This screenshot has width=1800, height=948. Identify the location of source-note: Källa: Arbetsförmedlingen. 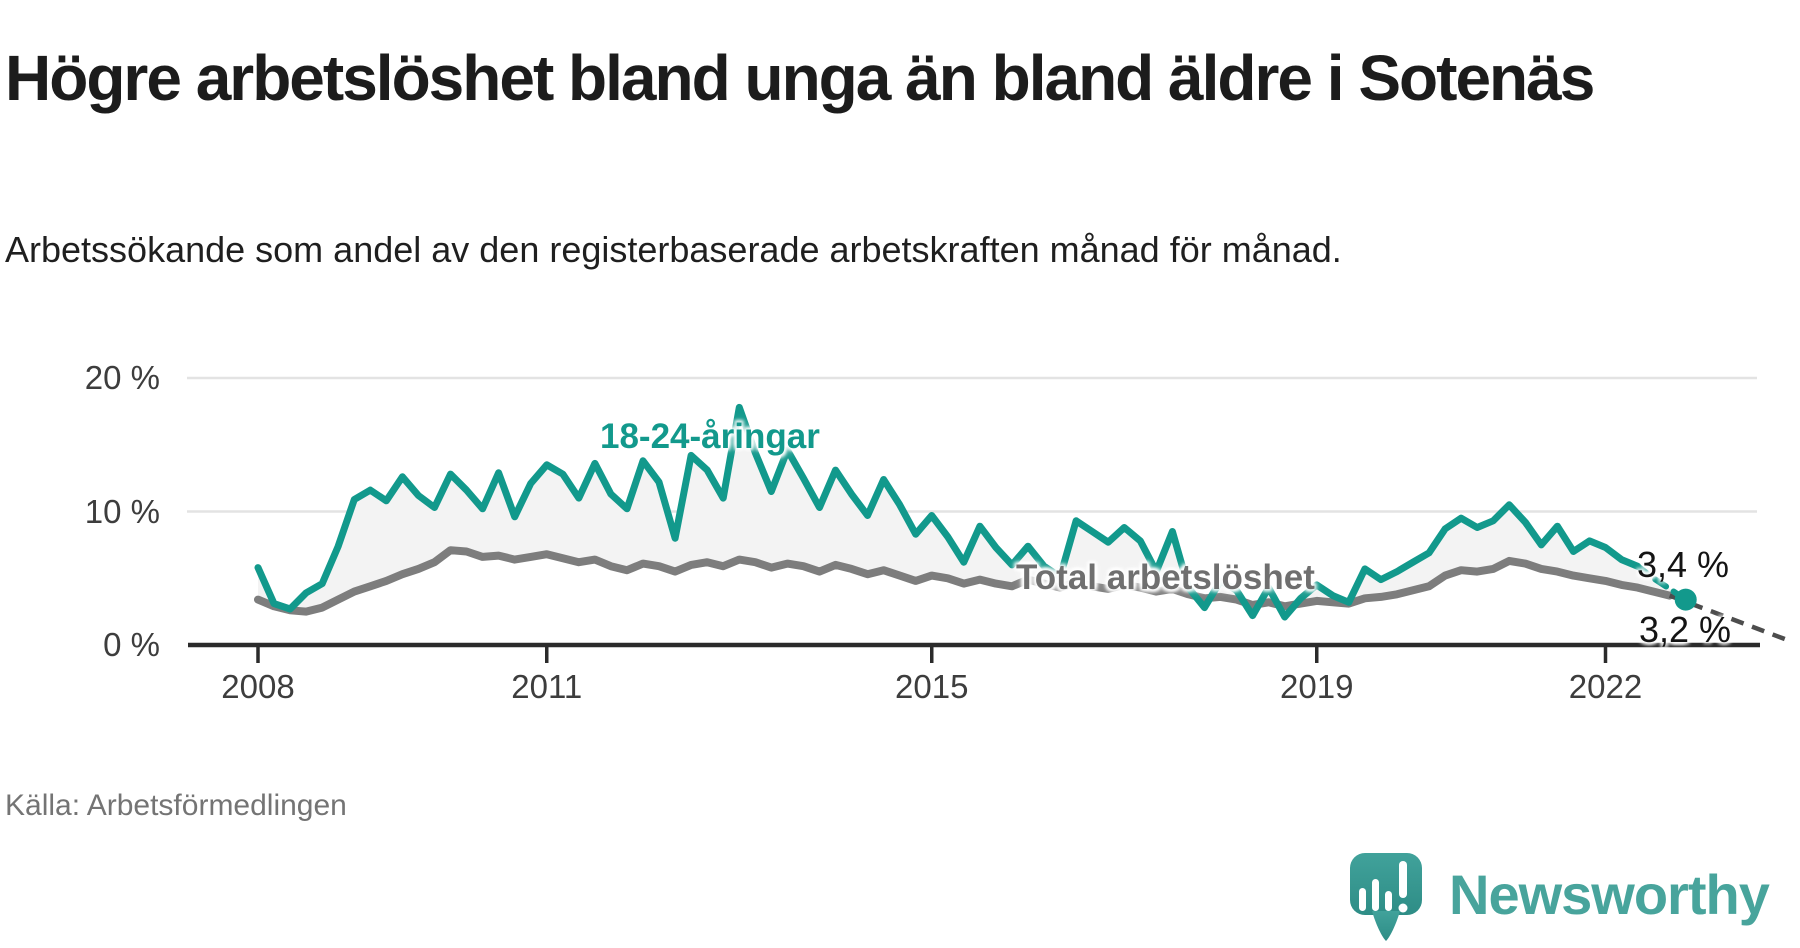
(176, 805).